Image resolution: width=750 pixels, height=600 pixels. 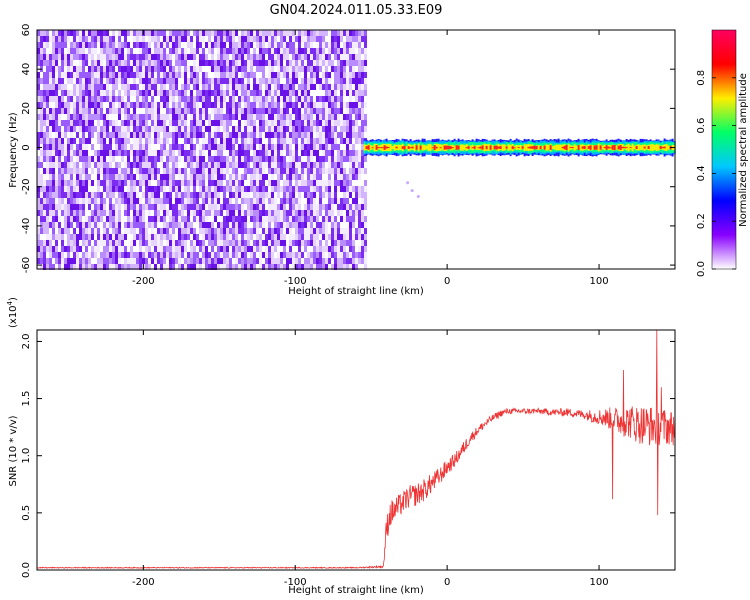 What do you see at coordinates (701, 126) in the screenshot?
I see `colorbar-tick-label: 0.6` at bounding box center [701, 126].